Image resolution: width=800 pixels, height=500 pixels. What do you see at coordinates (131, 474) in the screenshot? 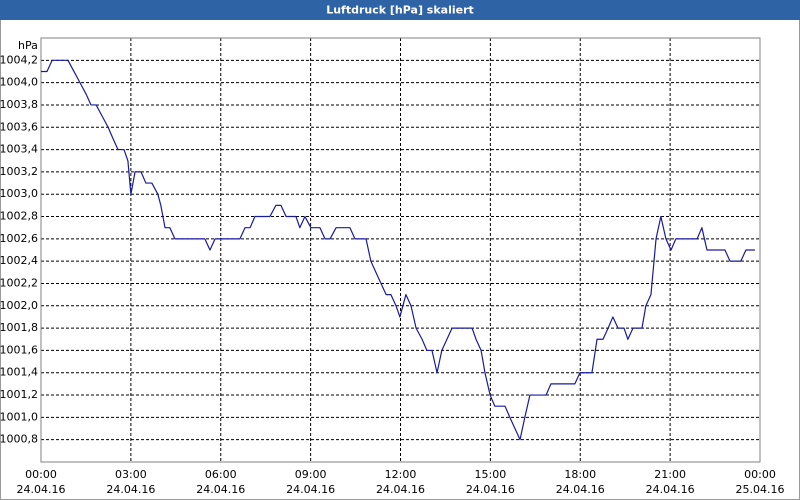
I see `x-tick-label: 03:00` at bounding box center [131, 474].